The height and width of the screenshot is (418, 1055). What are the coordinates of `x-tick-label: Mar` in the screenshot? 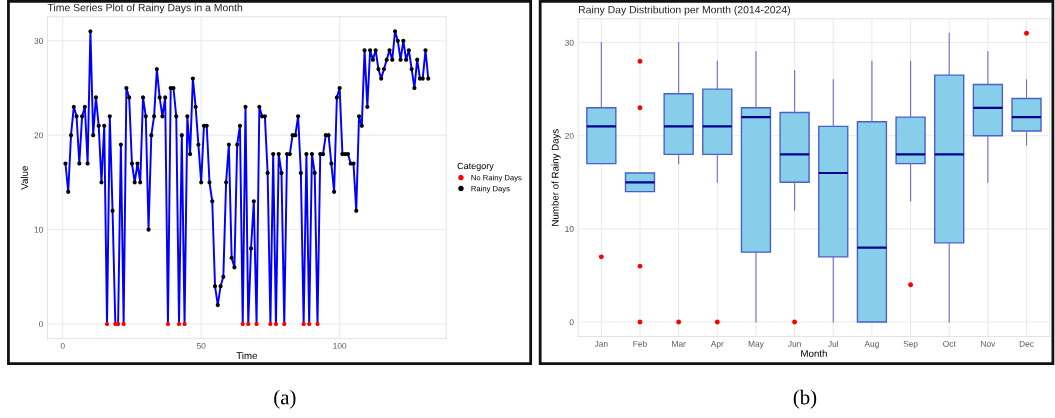 It's located at (679, 343).